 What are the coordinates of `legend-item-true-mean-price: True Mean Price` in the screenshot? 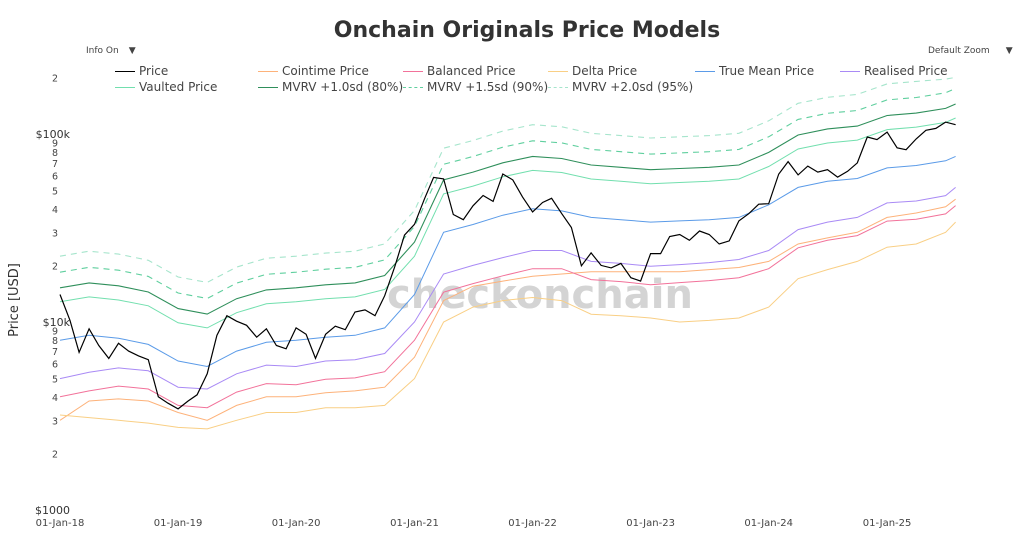 It's located at (754, 71).